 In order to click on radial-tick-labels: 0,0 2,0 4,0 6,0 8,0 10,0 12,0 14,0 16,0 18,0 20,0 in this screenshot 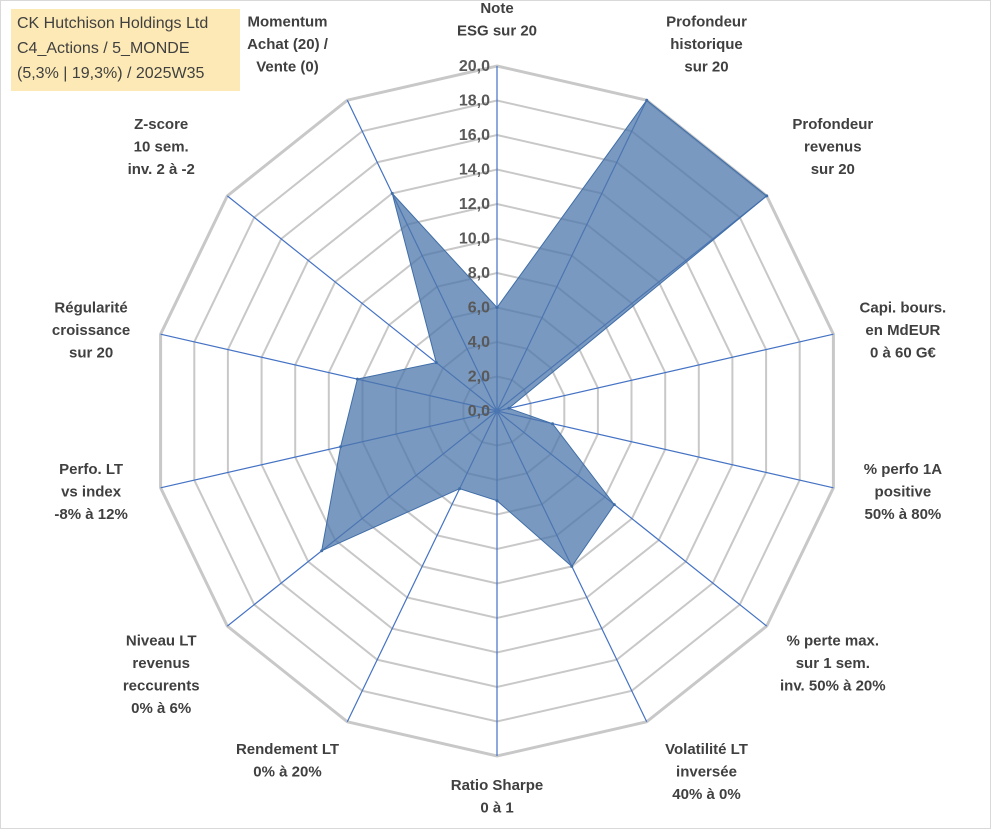, I will do `click(474, 239)`.